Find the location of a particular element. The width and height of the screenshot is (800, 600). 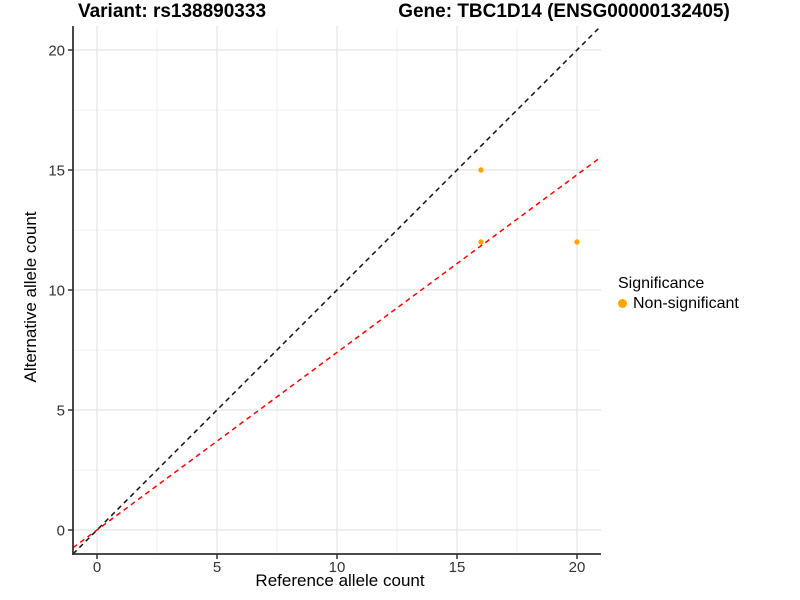

plot-title-variant: Variant: rs138890333 is located at coordinates (172, 11).